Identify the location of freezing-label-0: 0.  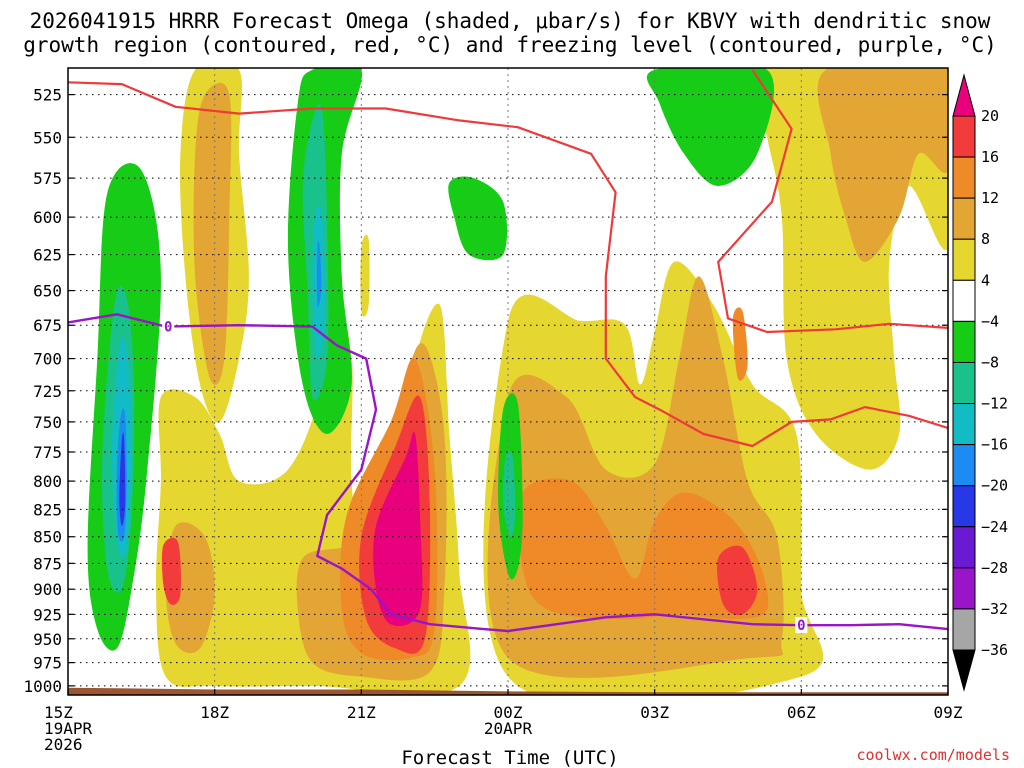
(168, 328).